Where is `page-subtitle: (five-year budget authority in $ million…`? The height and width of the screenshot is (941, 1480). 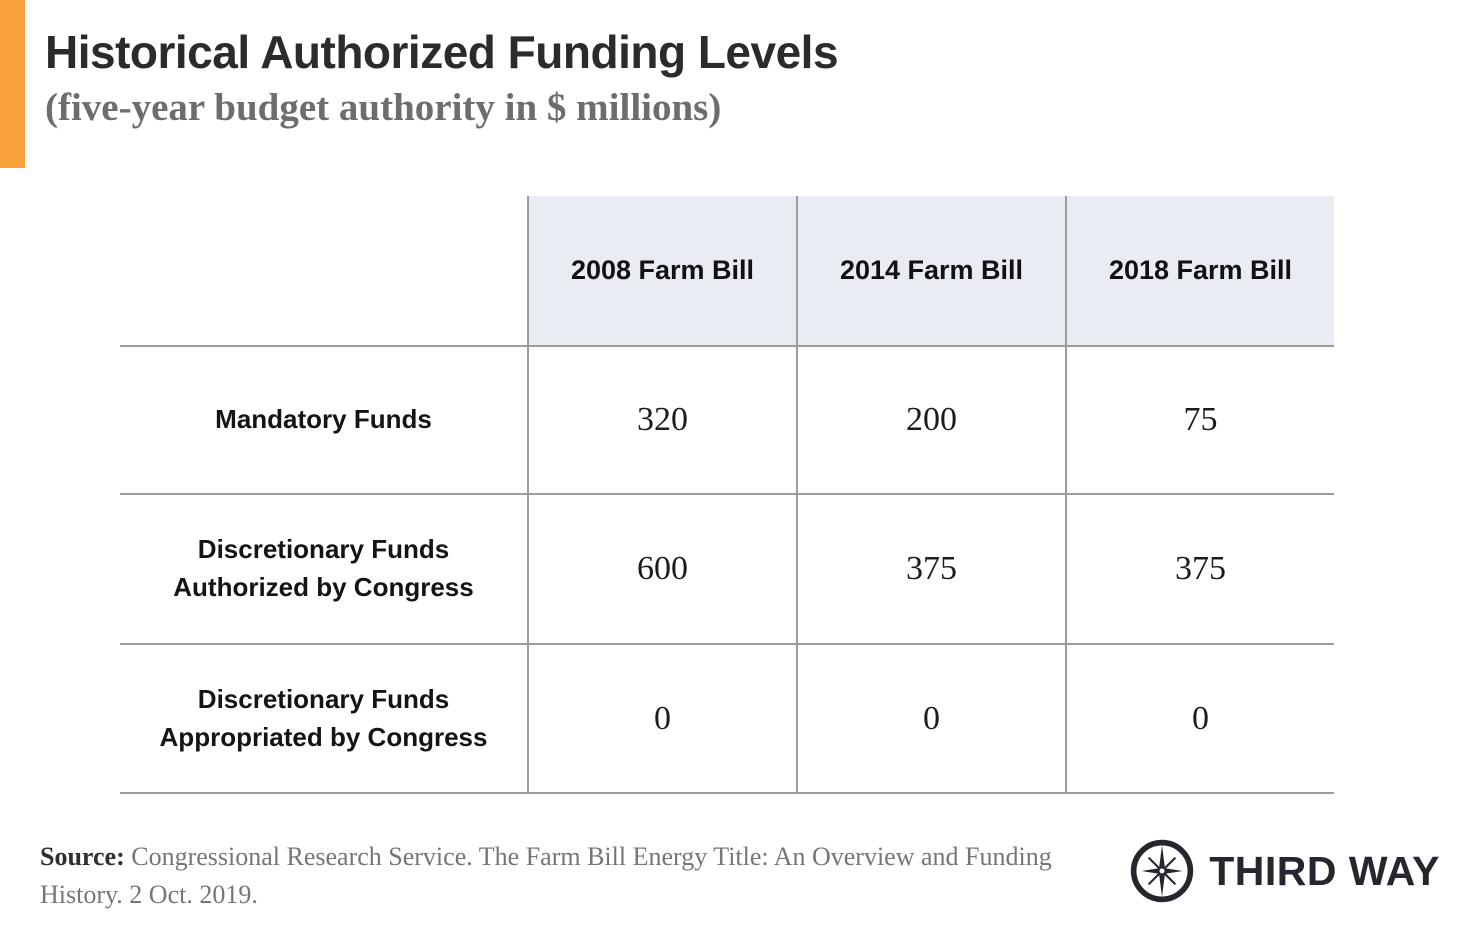
page-subtitle: (five-year budget authority in $ million… is located at coordinates (383, 107).